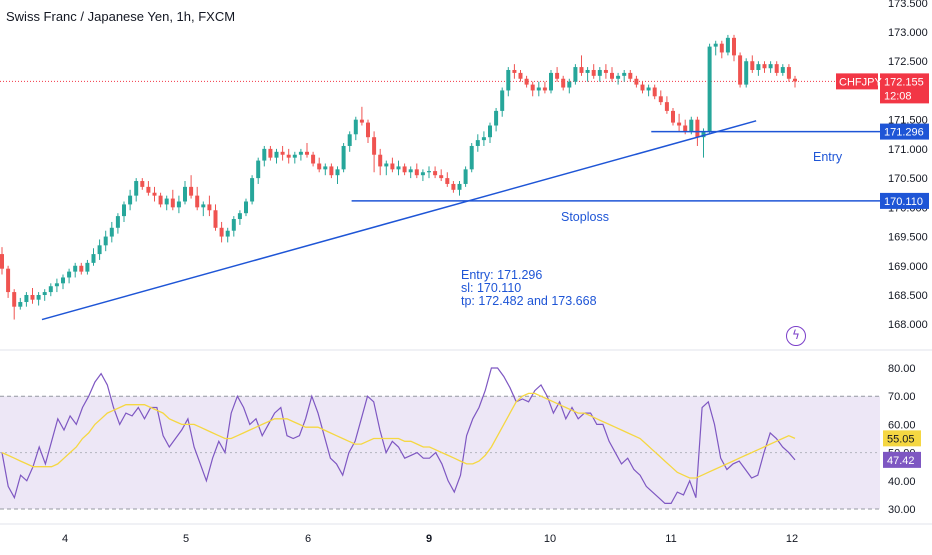 The image size is (932, 555). What do you see at coordinates (908, 5) in the screenshot?
I see `price-axis-tick: 173.500` at bounding box center [908, 5].